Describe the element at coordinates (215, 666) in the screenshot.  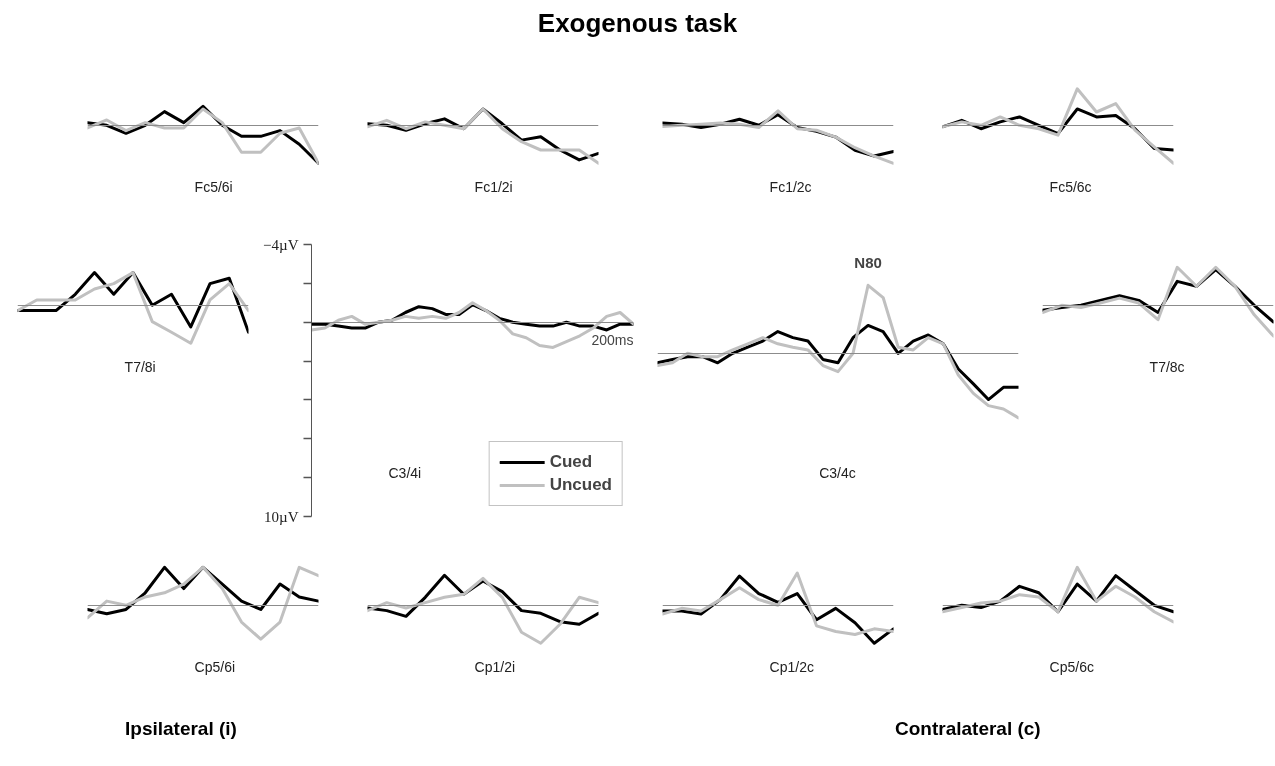
I see `text: Cp5/6i` at that location.